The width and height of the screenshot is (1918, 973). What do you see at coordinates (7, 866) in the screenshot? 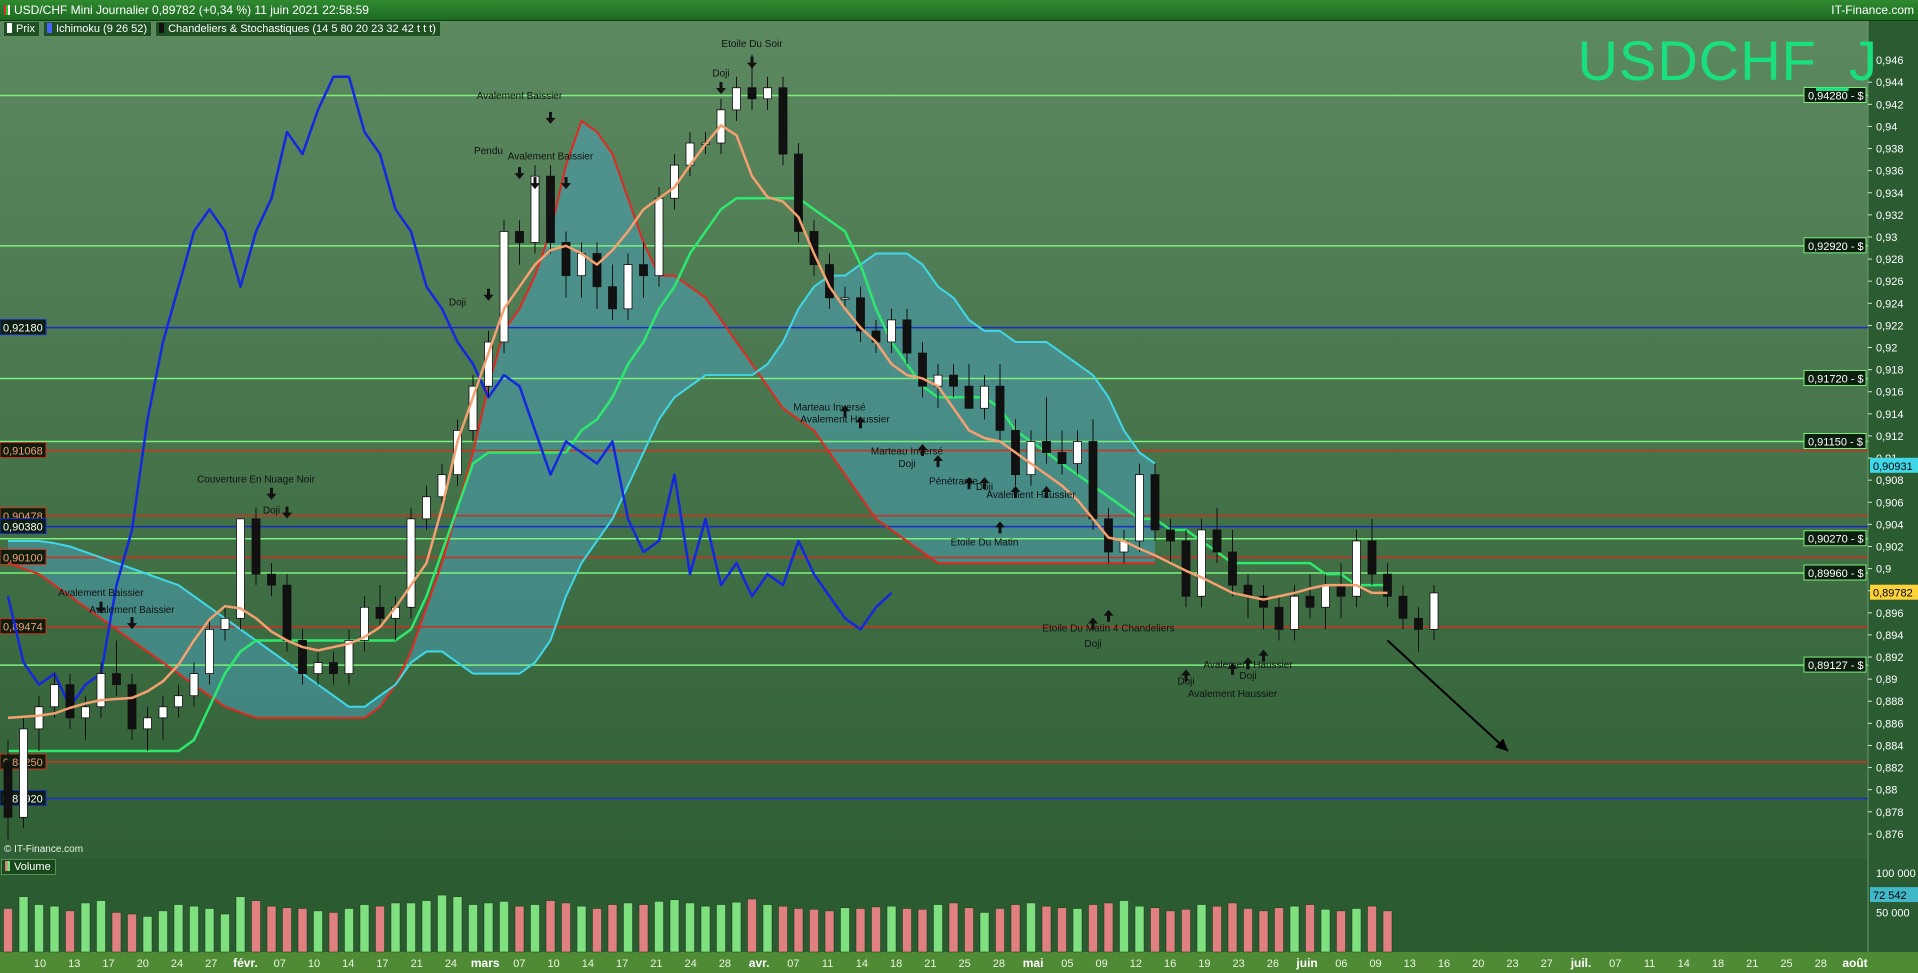
I see `volume-swatch-icon` at bounding box center [7, 866].